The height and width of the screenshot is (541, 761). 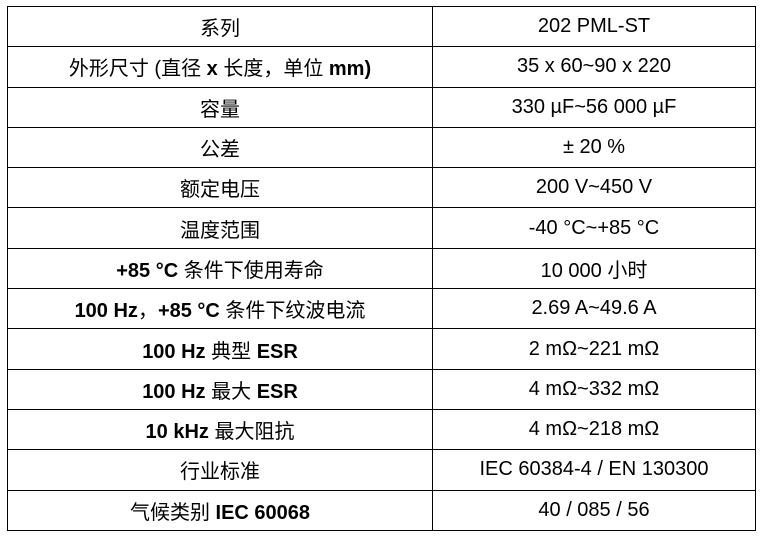 I want to click on table-row: 额定电压 200 V~450 V, so click(x=381, y=188).